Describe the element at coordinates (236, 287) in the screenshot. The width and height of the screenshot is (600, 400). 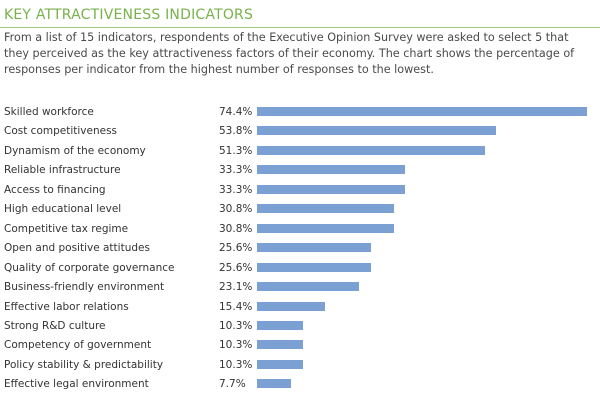
I see `value-label: 23.1%` at that location.